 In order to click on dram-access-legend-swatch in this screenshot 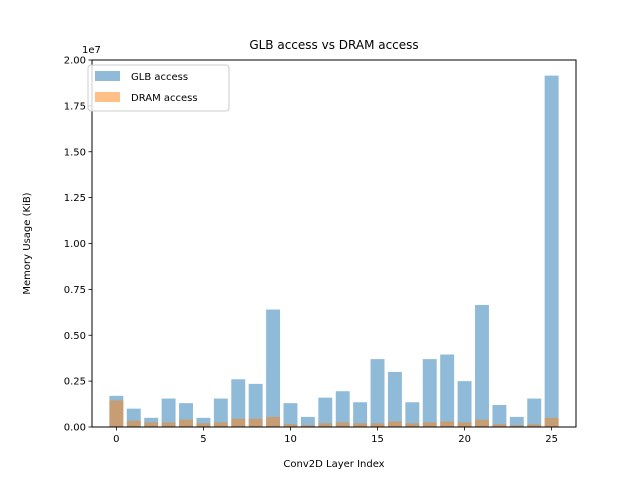, I will do `click(107, 97)`.